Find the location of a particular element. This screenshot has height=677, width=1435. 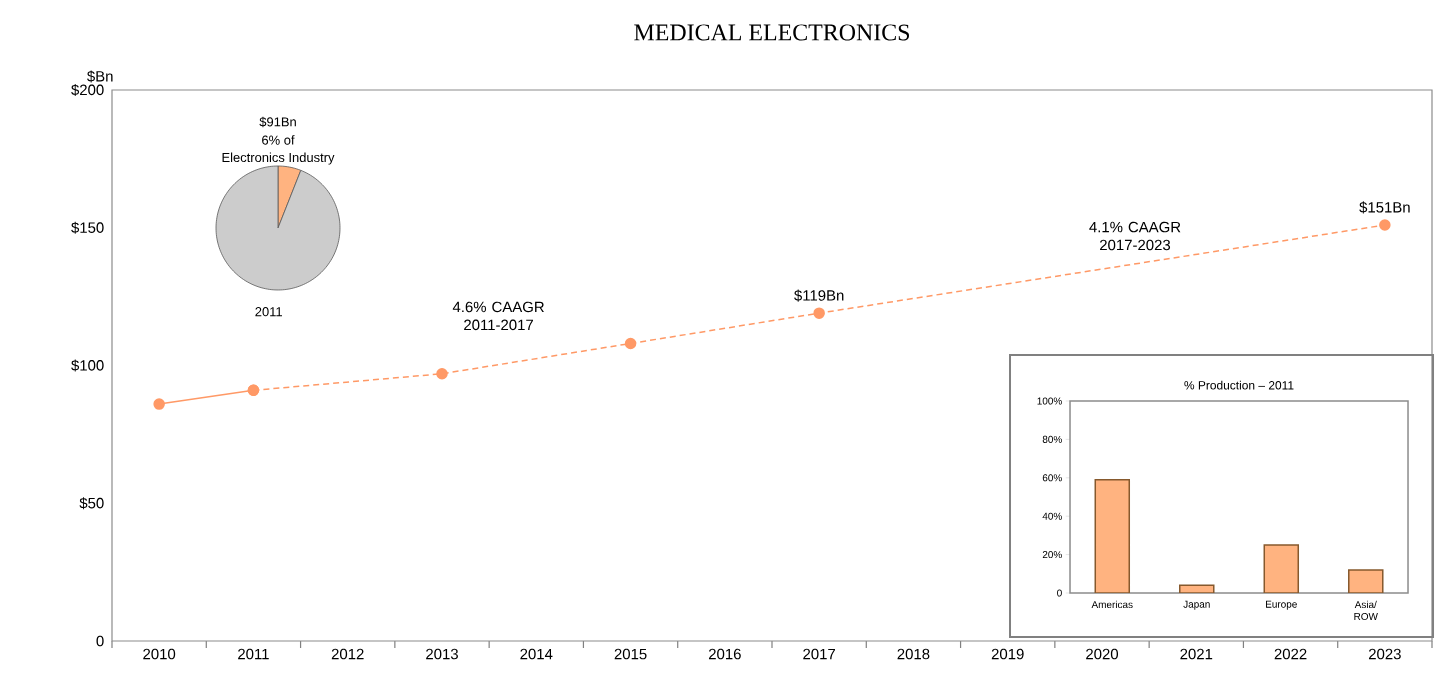

x-tick-label: 2020 is located at coordinates (1102, 654).